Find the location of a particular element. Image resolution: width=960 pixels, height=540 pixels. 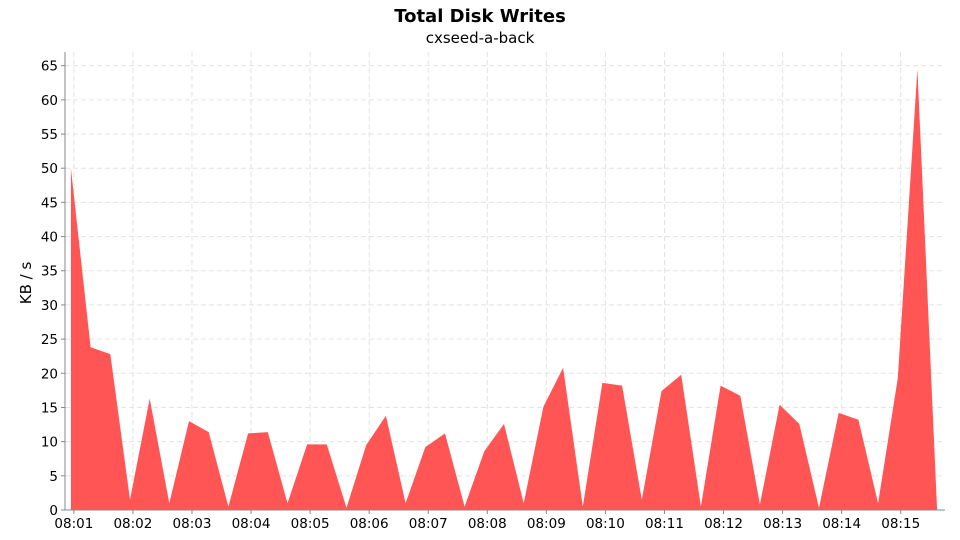

x-tick-label: 08:04 is located at coordinates (251, 524).